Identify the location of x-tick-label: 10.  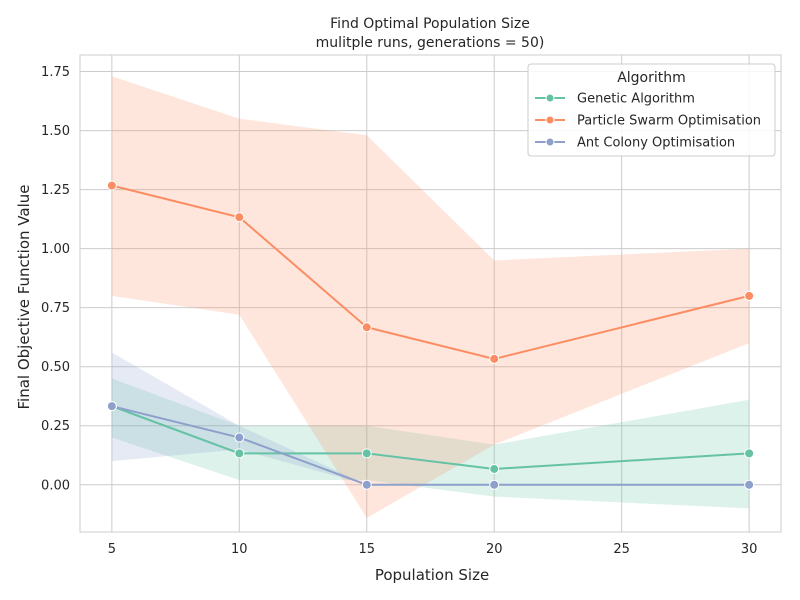
(239, 549).